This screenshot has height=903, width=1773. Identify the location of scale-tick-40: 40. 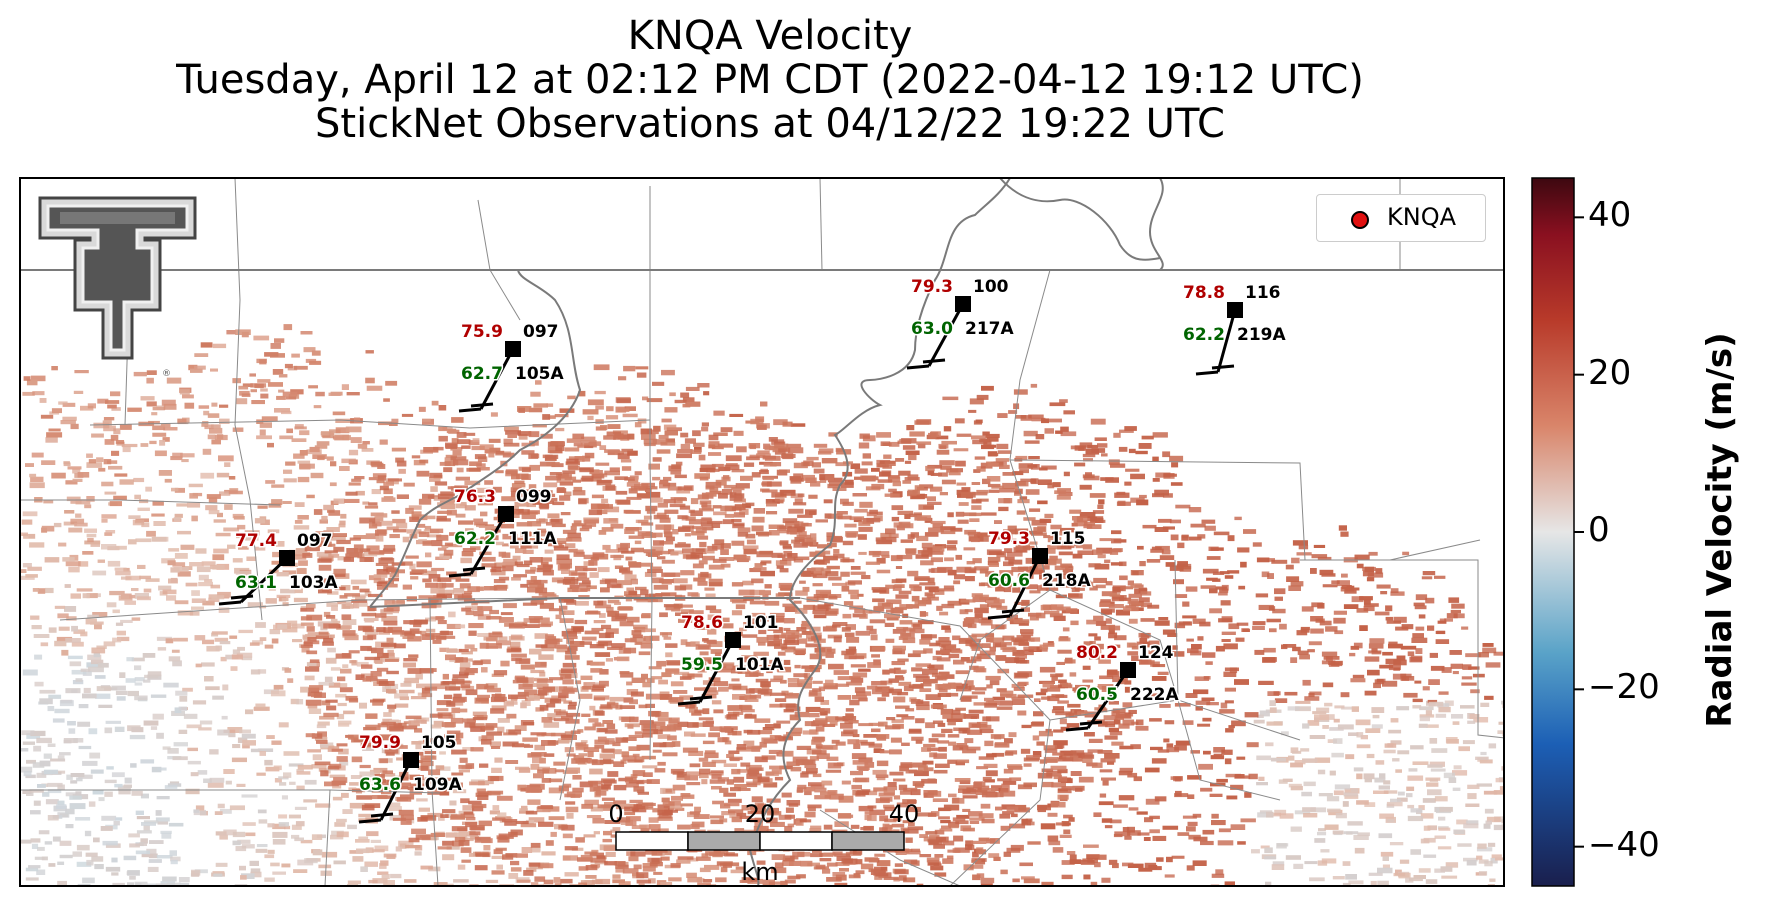
(904, 814).